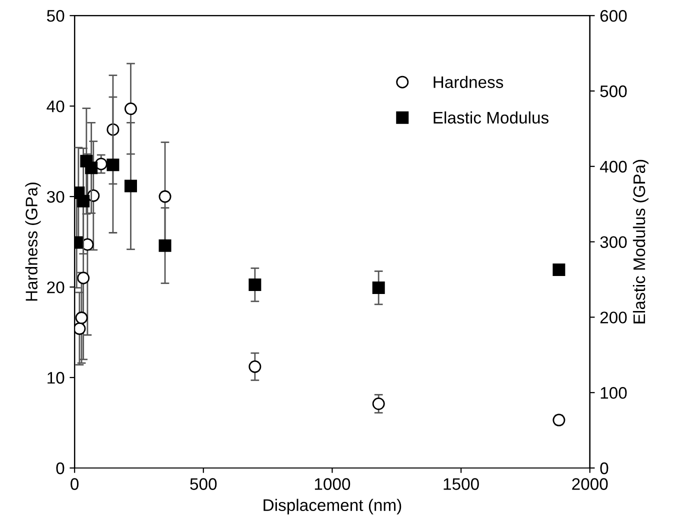 This screenshot has width=678, height=520. I want to click on y2-tick-label: 400, so click(613, 166).